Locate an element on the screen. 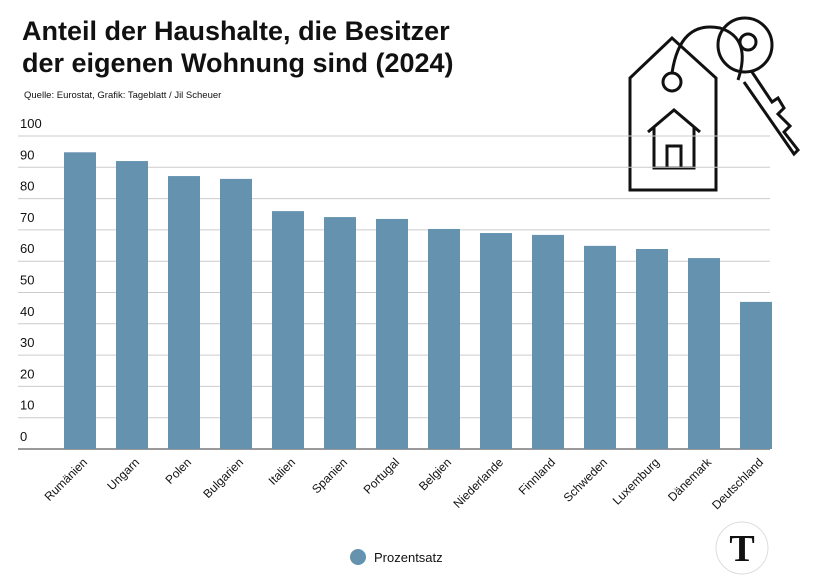  x-tick-label: Italien is located at coordinates (282, 471).